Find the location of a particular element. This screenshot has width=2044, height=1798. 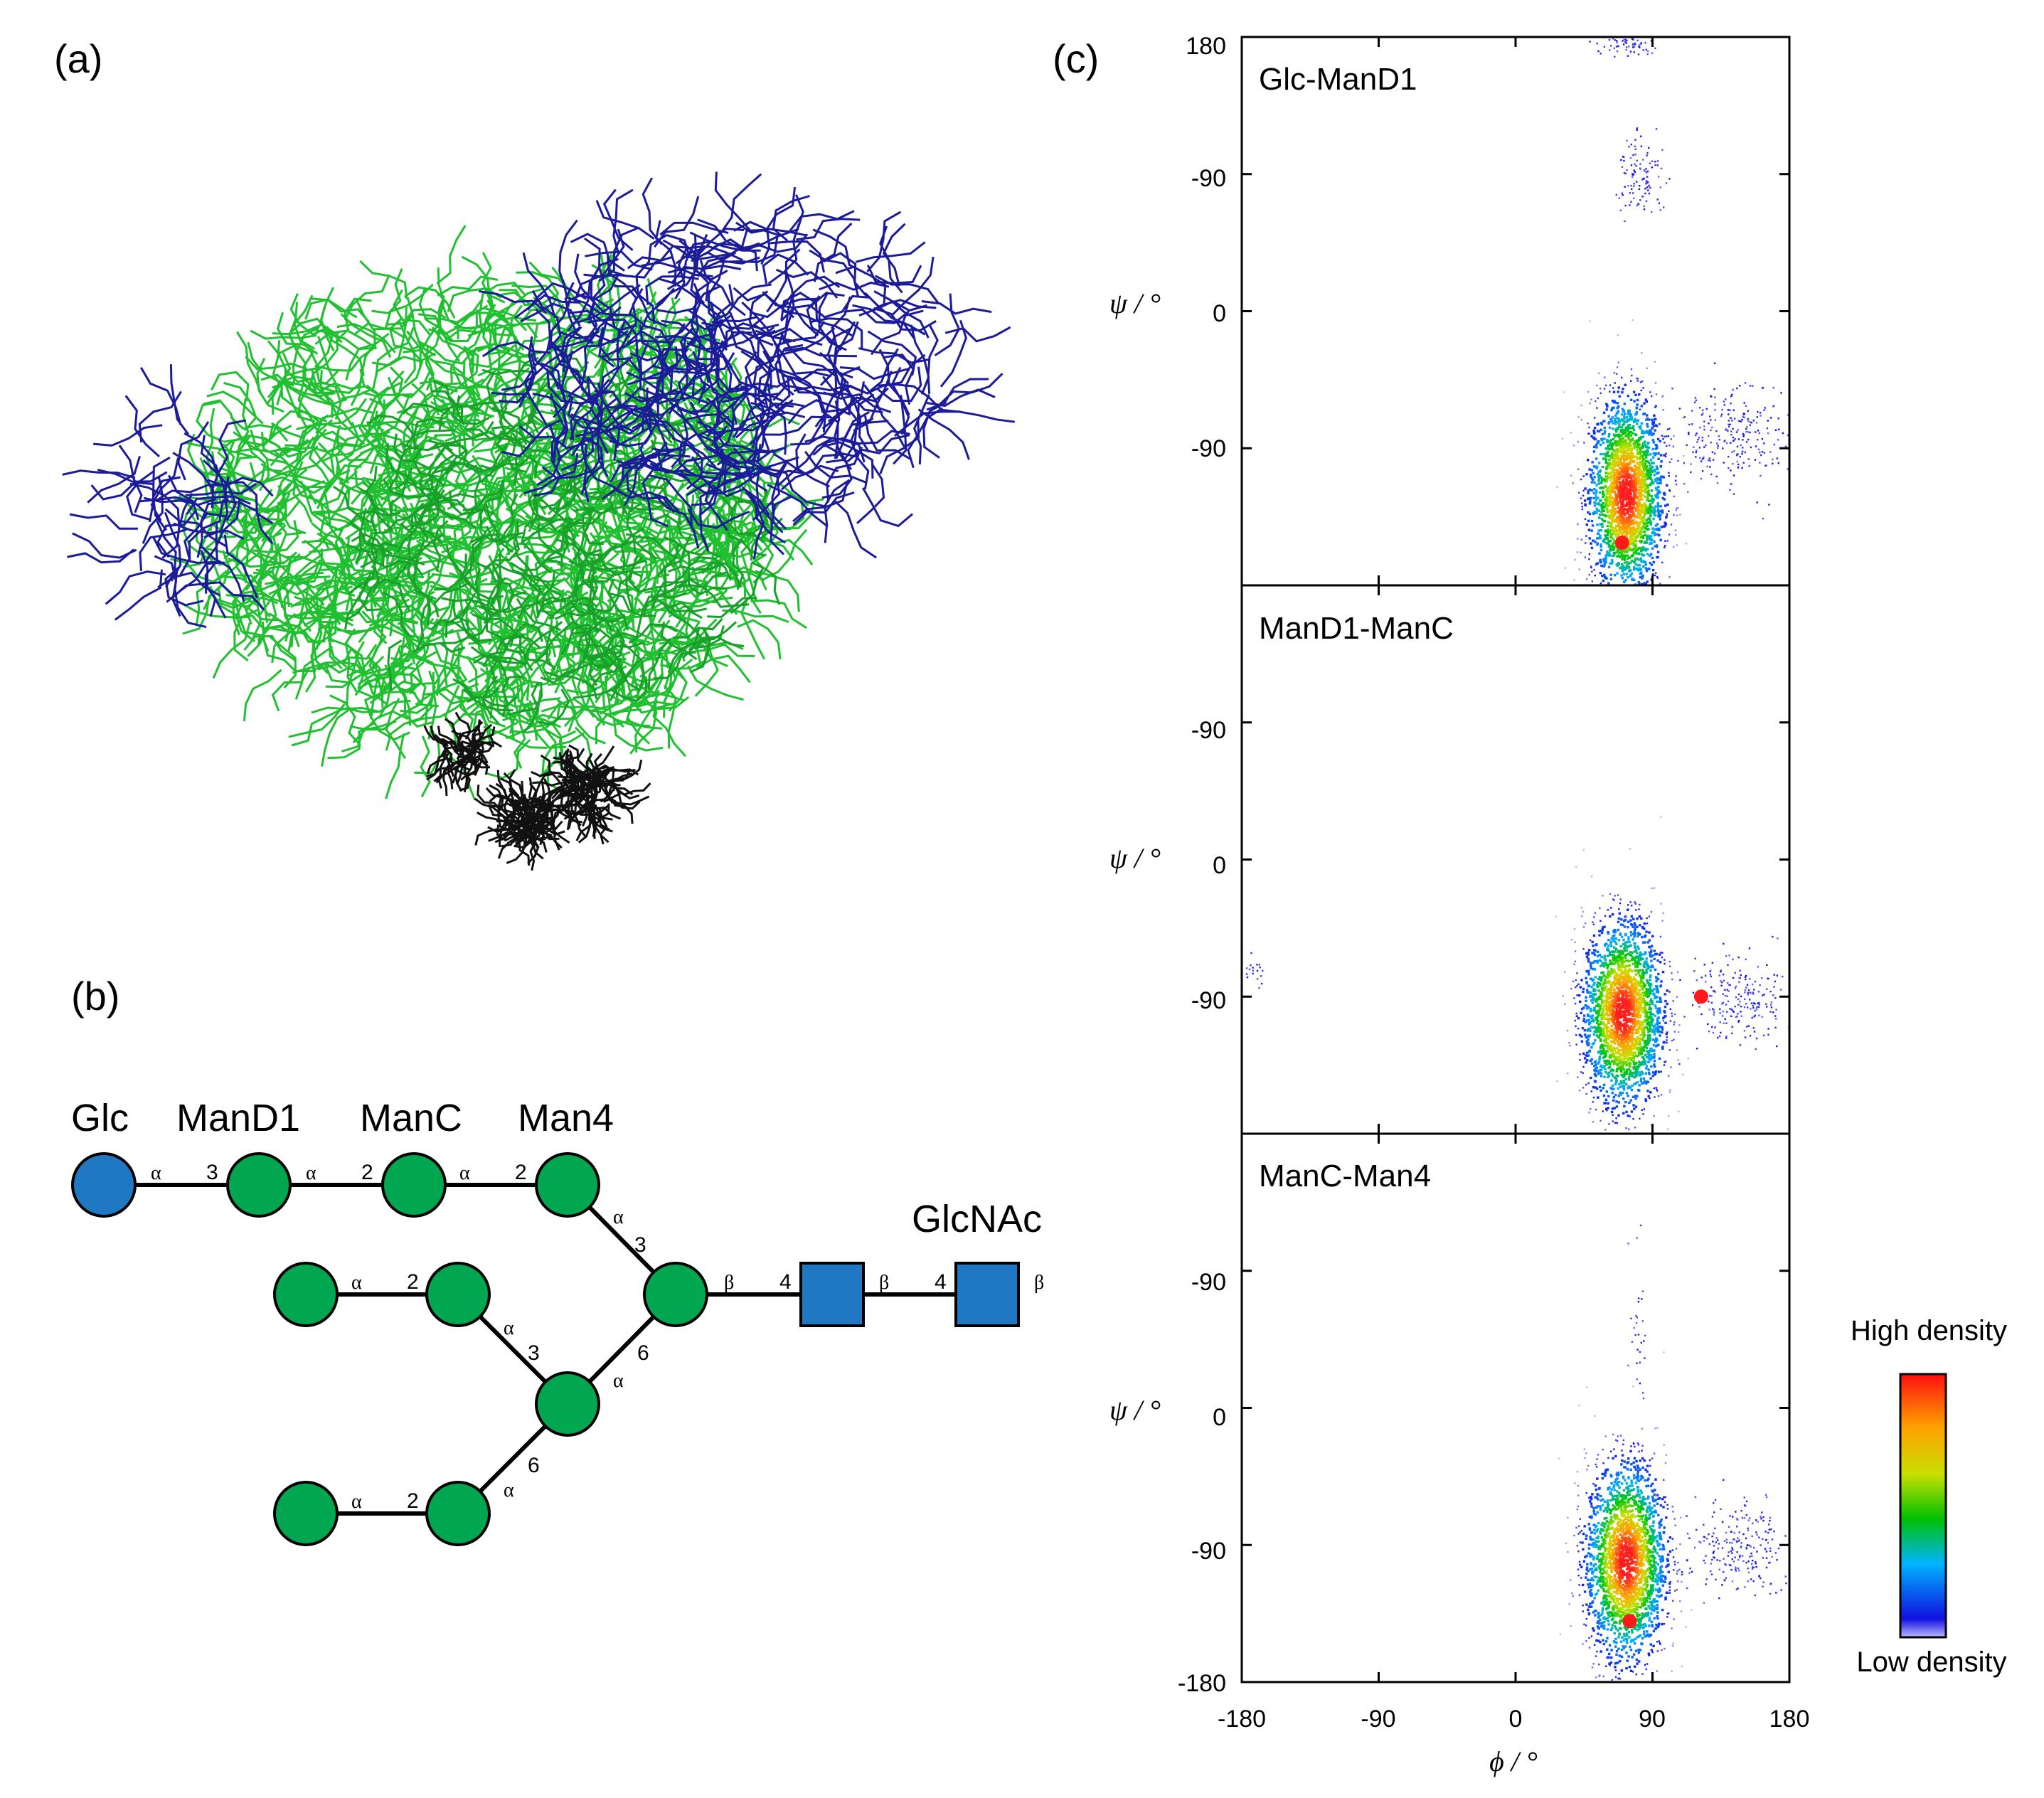

residue-name-manc: ManC is located at coordinates (411, 1118).